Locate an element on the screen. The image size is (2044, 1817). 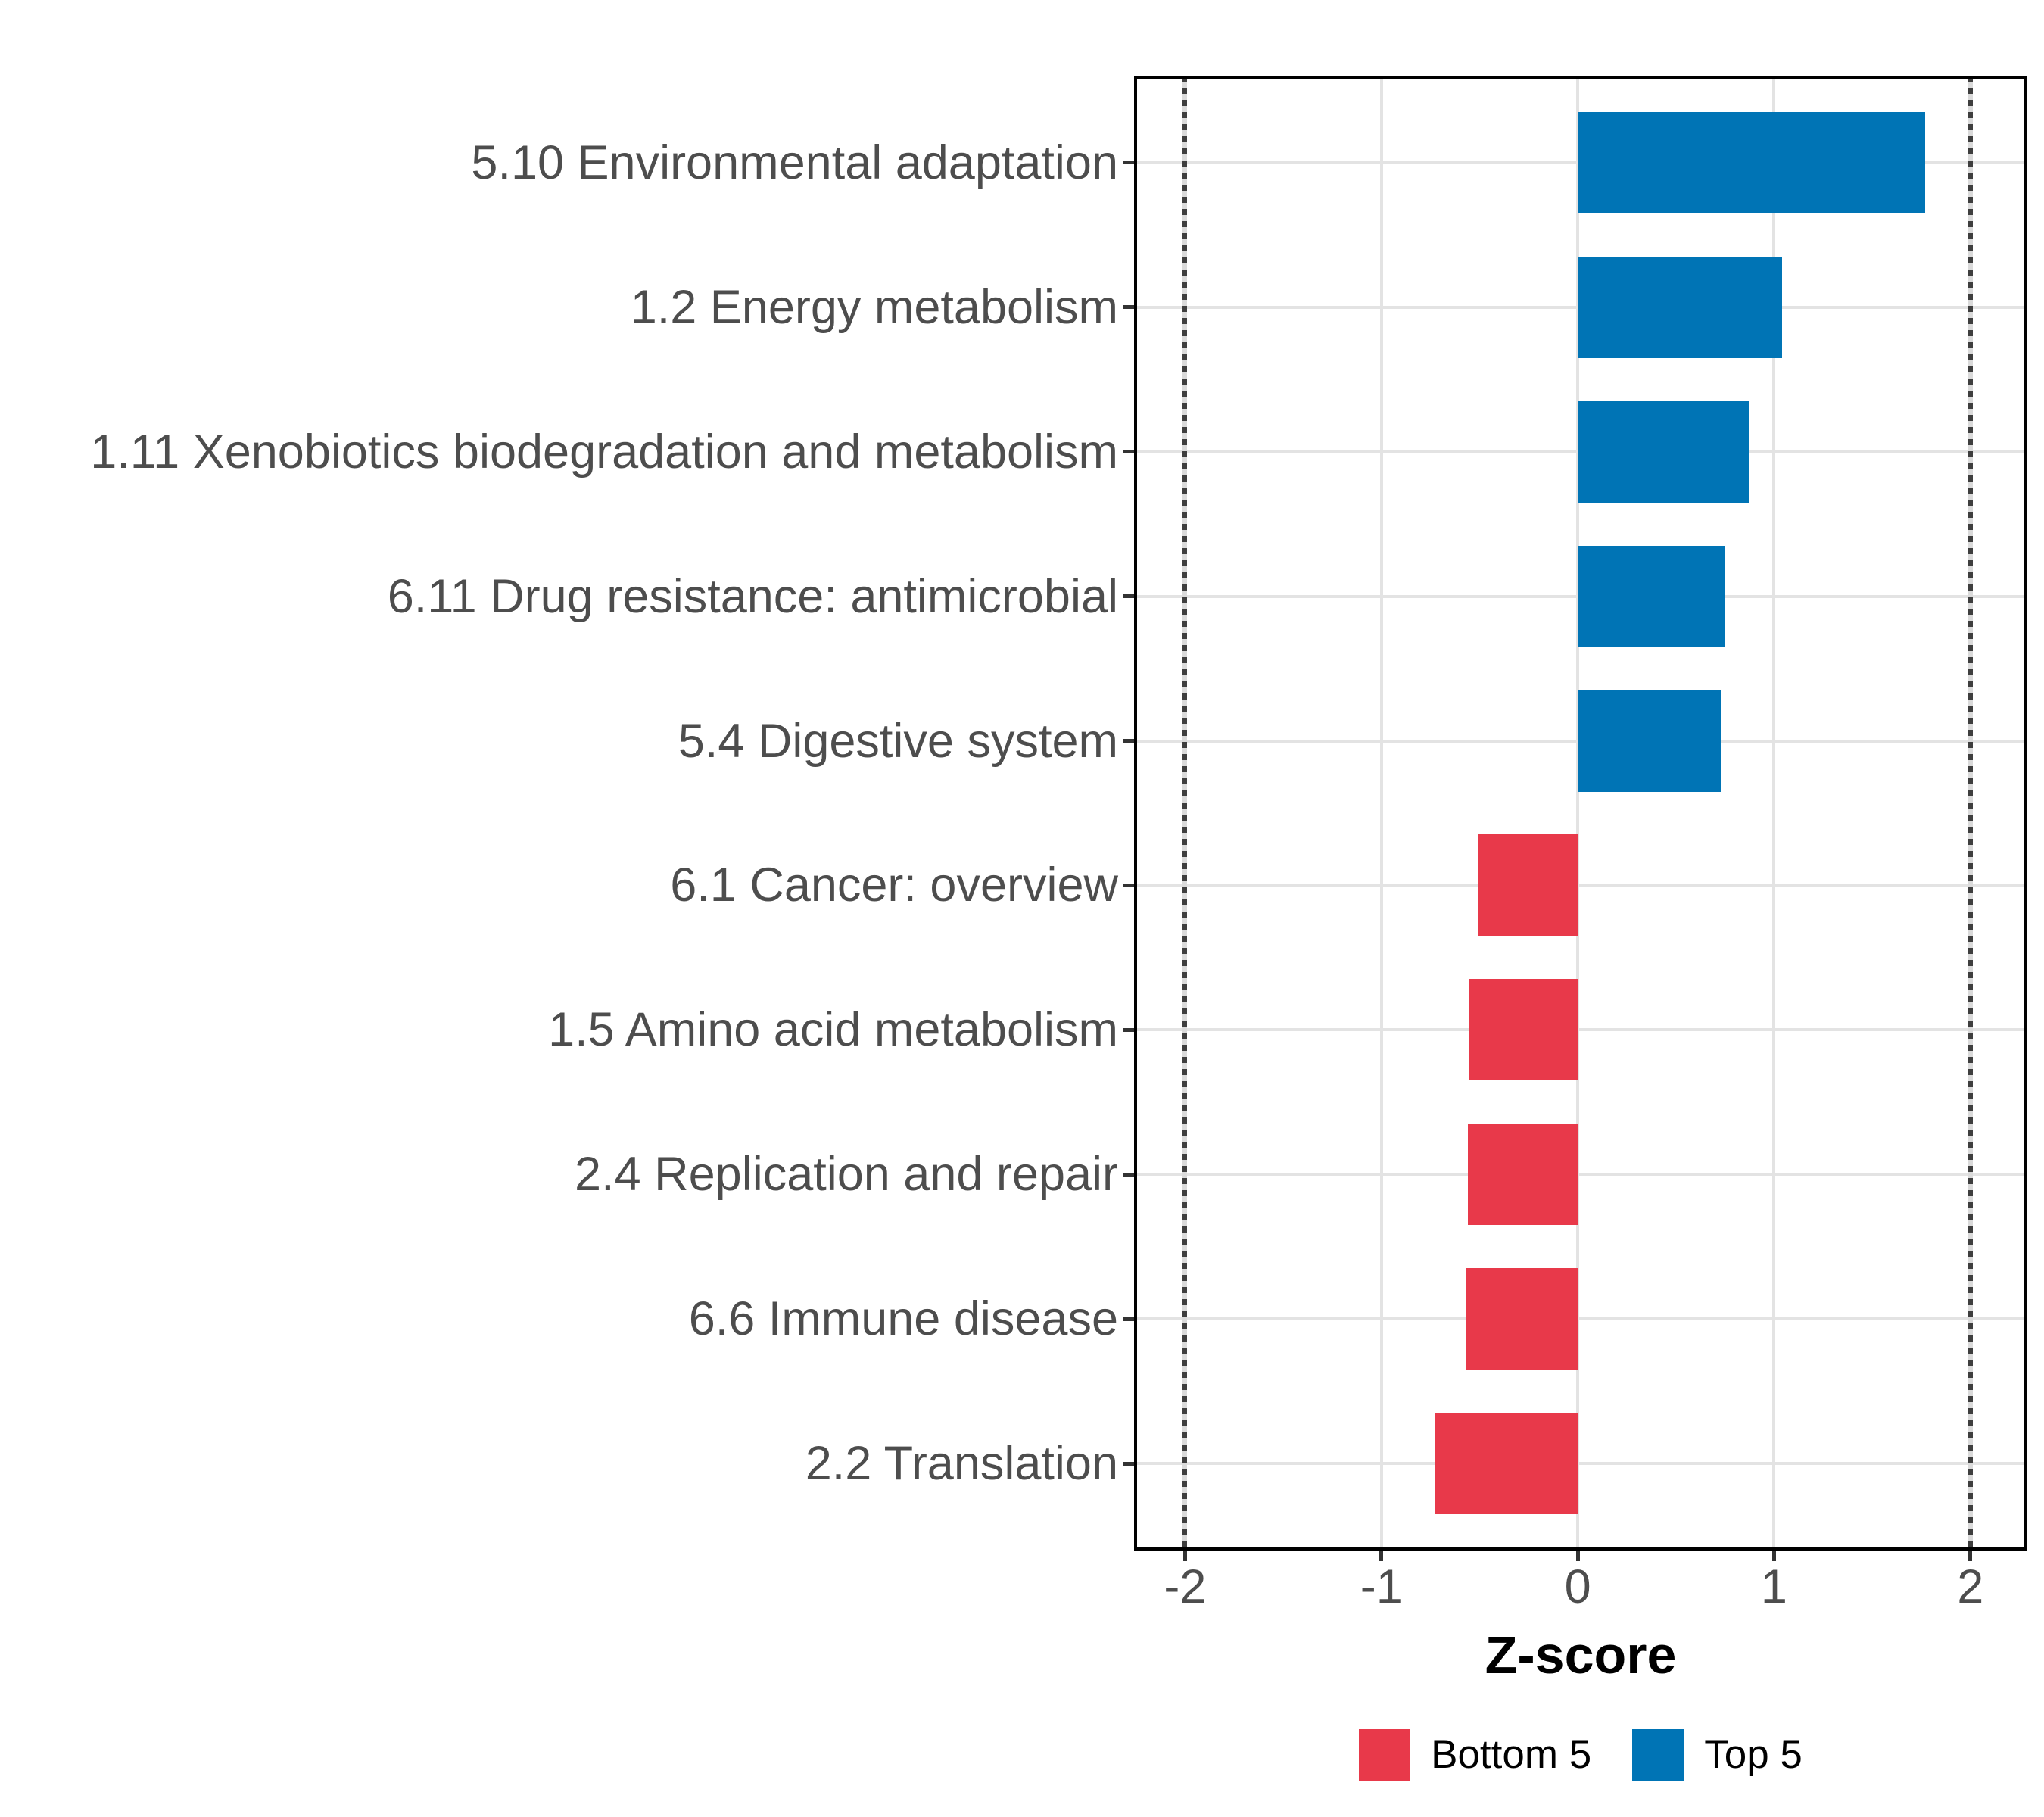
x-tick-label: 0 is located at coordinates (1577, 1586).